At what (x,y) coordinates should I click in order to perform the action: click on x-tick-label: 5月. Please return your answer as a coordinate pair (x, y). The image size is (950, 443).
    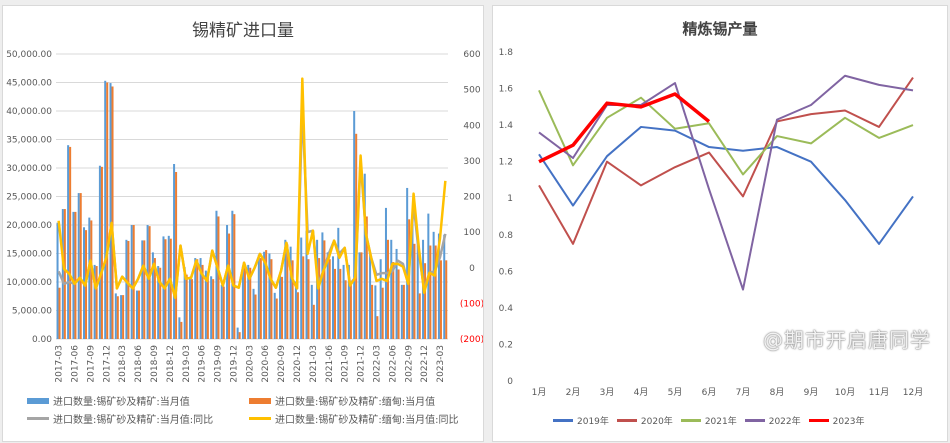
    Looking at the image, I should click on (675, 392).